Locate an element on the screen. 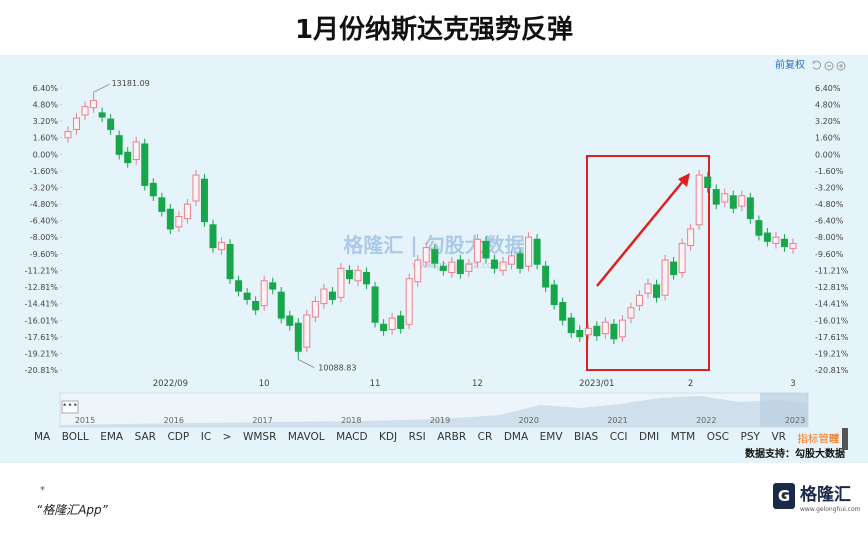 The width and height of the screenshot is (868, 542). indicator: 指标管理 is located at coordinates (818, 439).